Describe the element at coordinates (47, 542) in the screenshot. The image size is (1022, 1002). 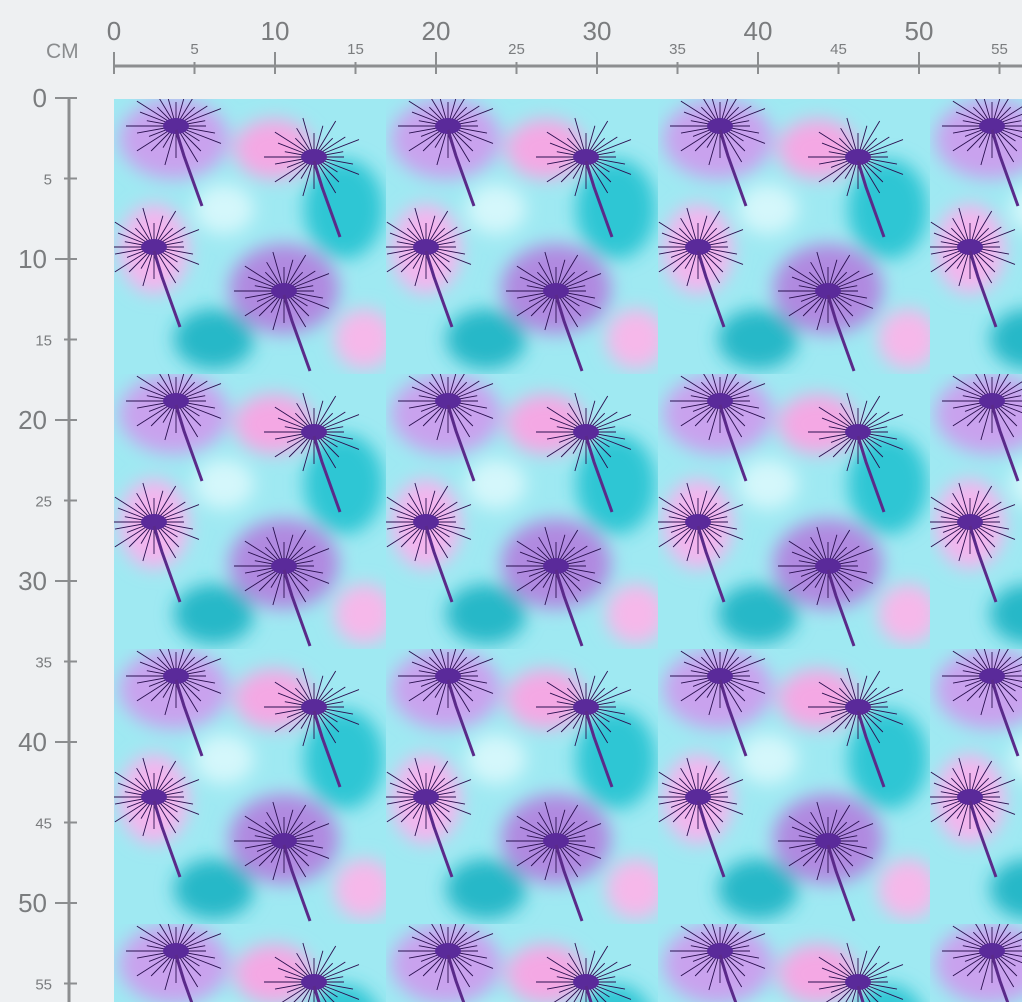
I see `vertical-ruler: 0 5 10 15 20 25 30 35 40 45 50 55` at that location.